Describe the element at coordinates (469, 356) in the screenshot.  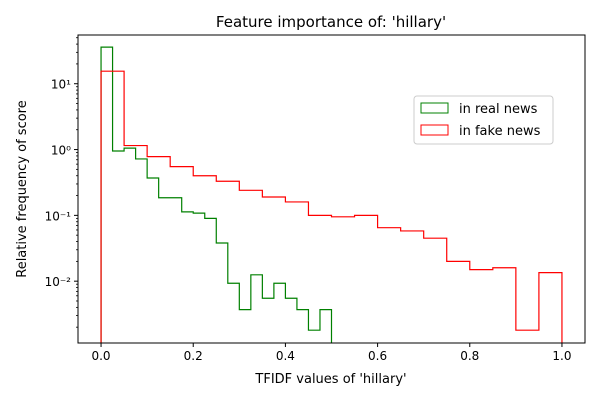
I see `x-tick-label: 0.8` at that location.